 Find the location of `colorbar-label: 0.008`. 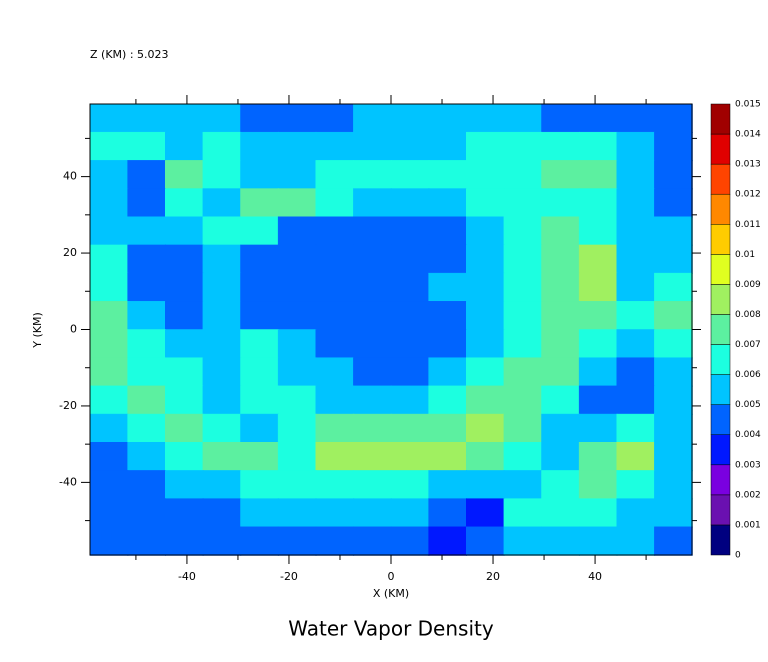

colorbar-label: 0.008 is located at coordinates (748, 315).